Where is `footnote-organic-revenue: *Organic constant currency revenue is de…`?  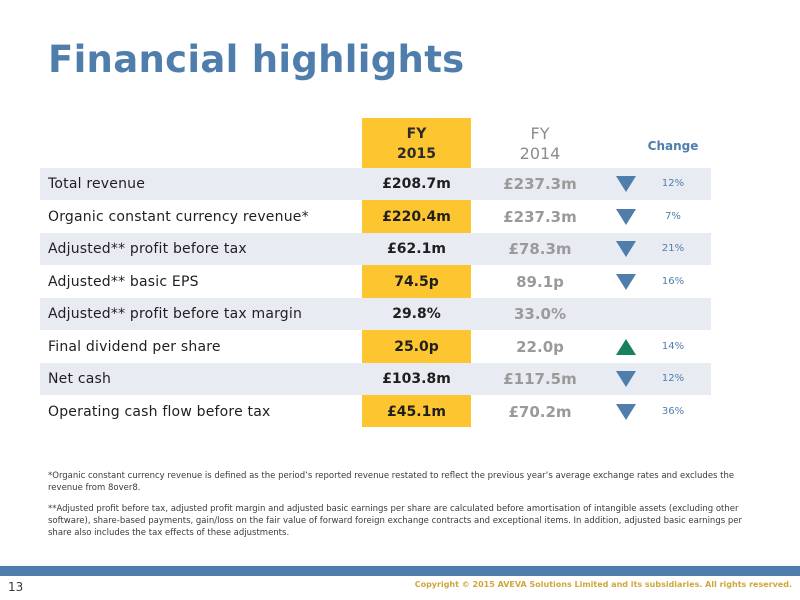
footnote-organic-revenue: *Organic constant currency revenue is de… is located at coordinates (391, 482).